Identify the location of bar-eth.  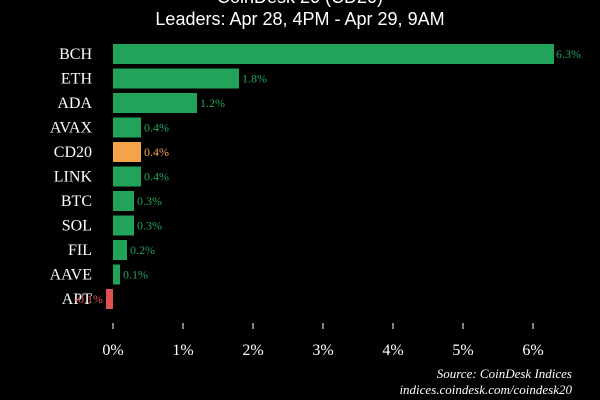
(176, 78).